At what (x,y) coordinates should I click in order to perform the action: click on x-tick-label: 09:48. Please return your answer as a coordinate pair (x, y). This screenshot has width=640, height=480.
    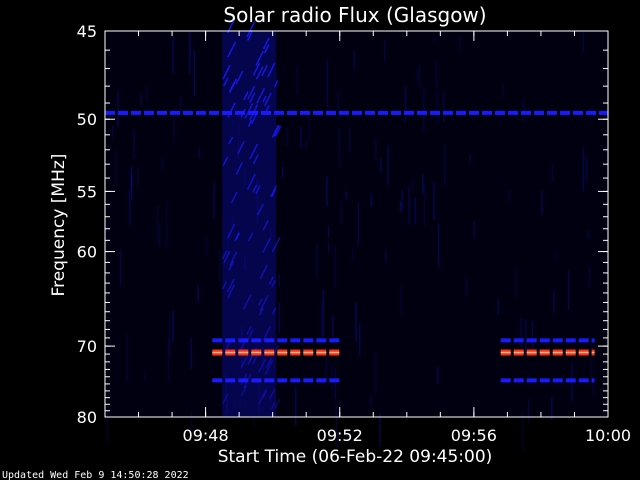
    Looking at the image, I should click on (206, 435).